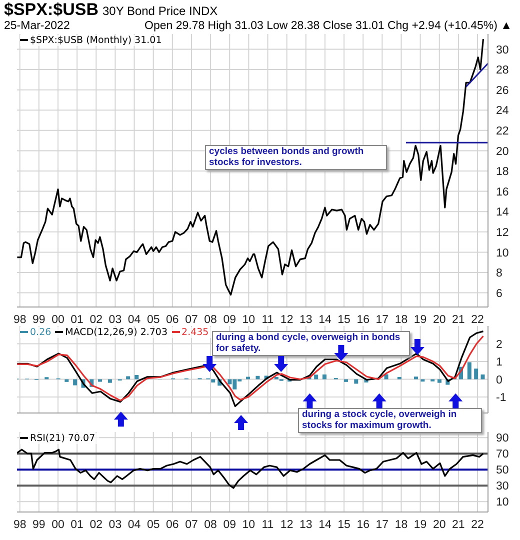 This screenshot has height=540, width=520. What do you see at coordinates (502, 438) in the screenshot?
I see `y-tick-label: 90` at bounding box center [502, 438].